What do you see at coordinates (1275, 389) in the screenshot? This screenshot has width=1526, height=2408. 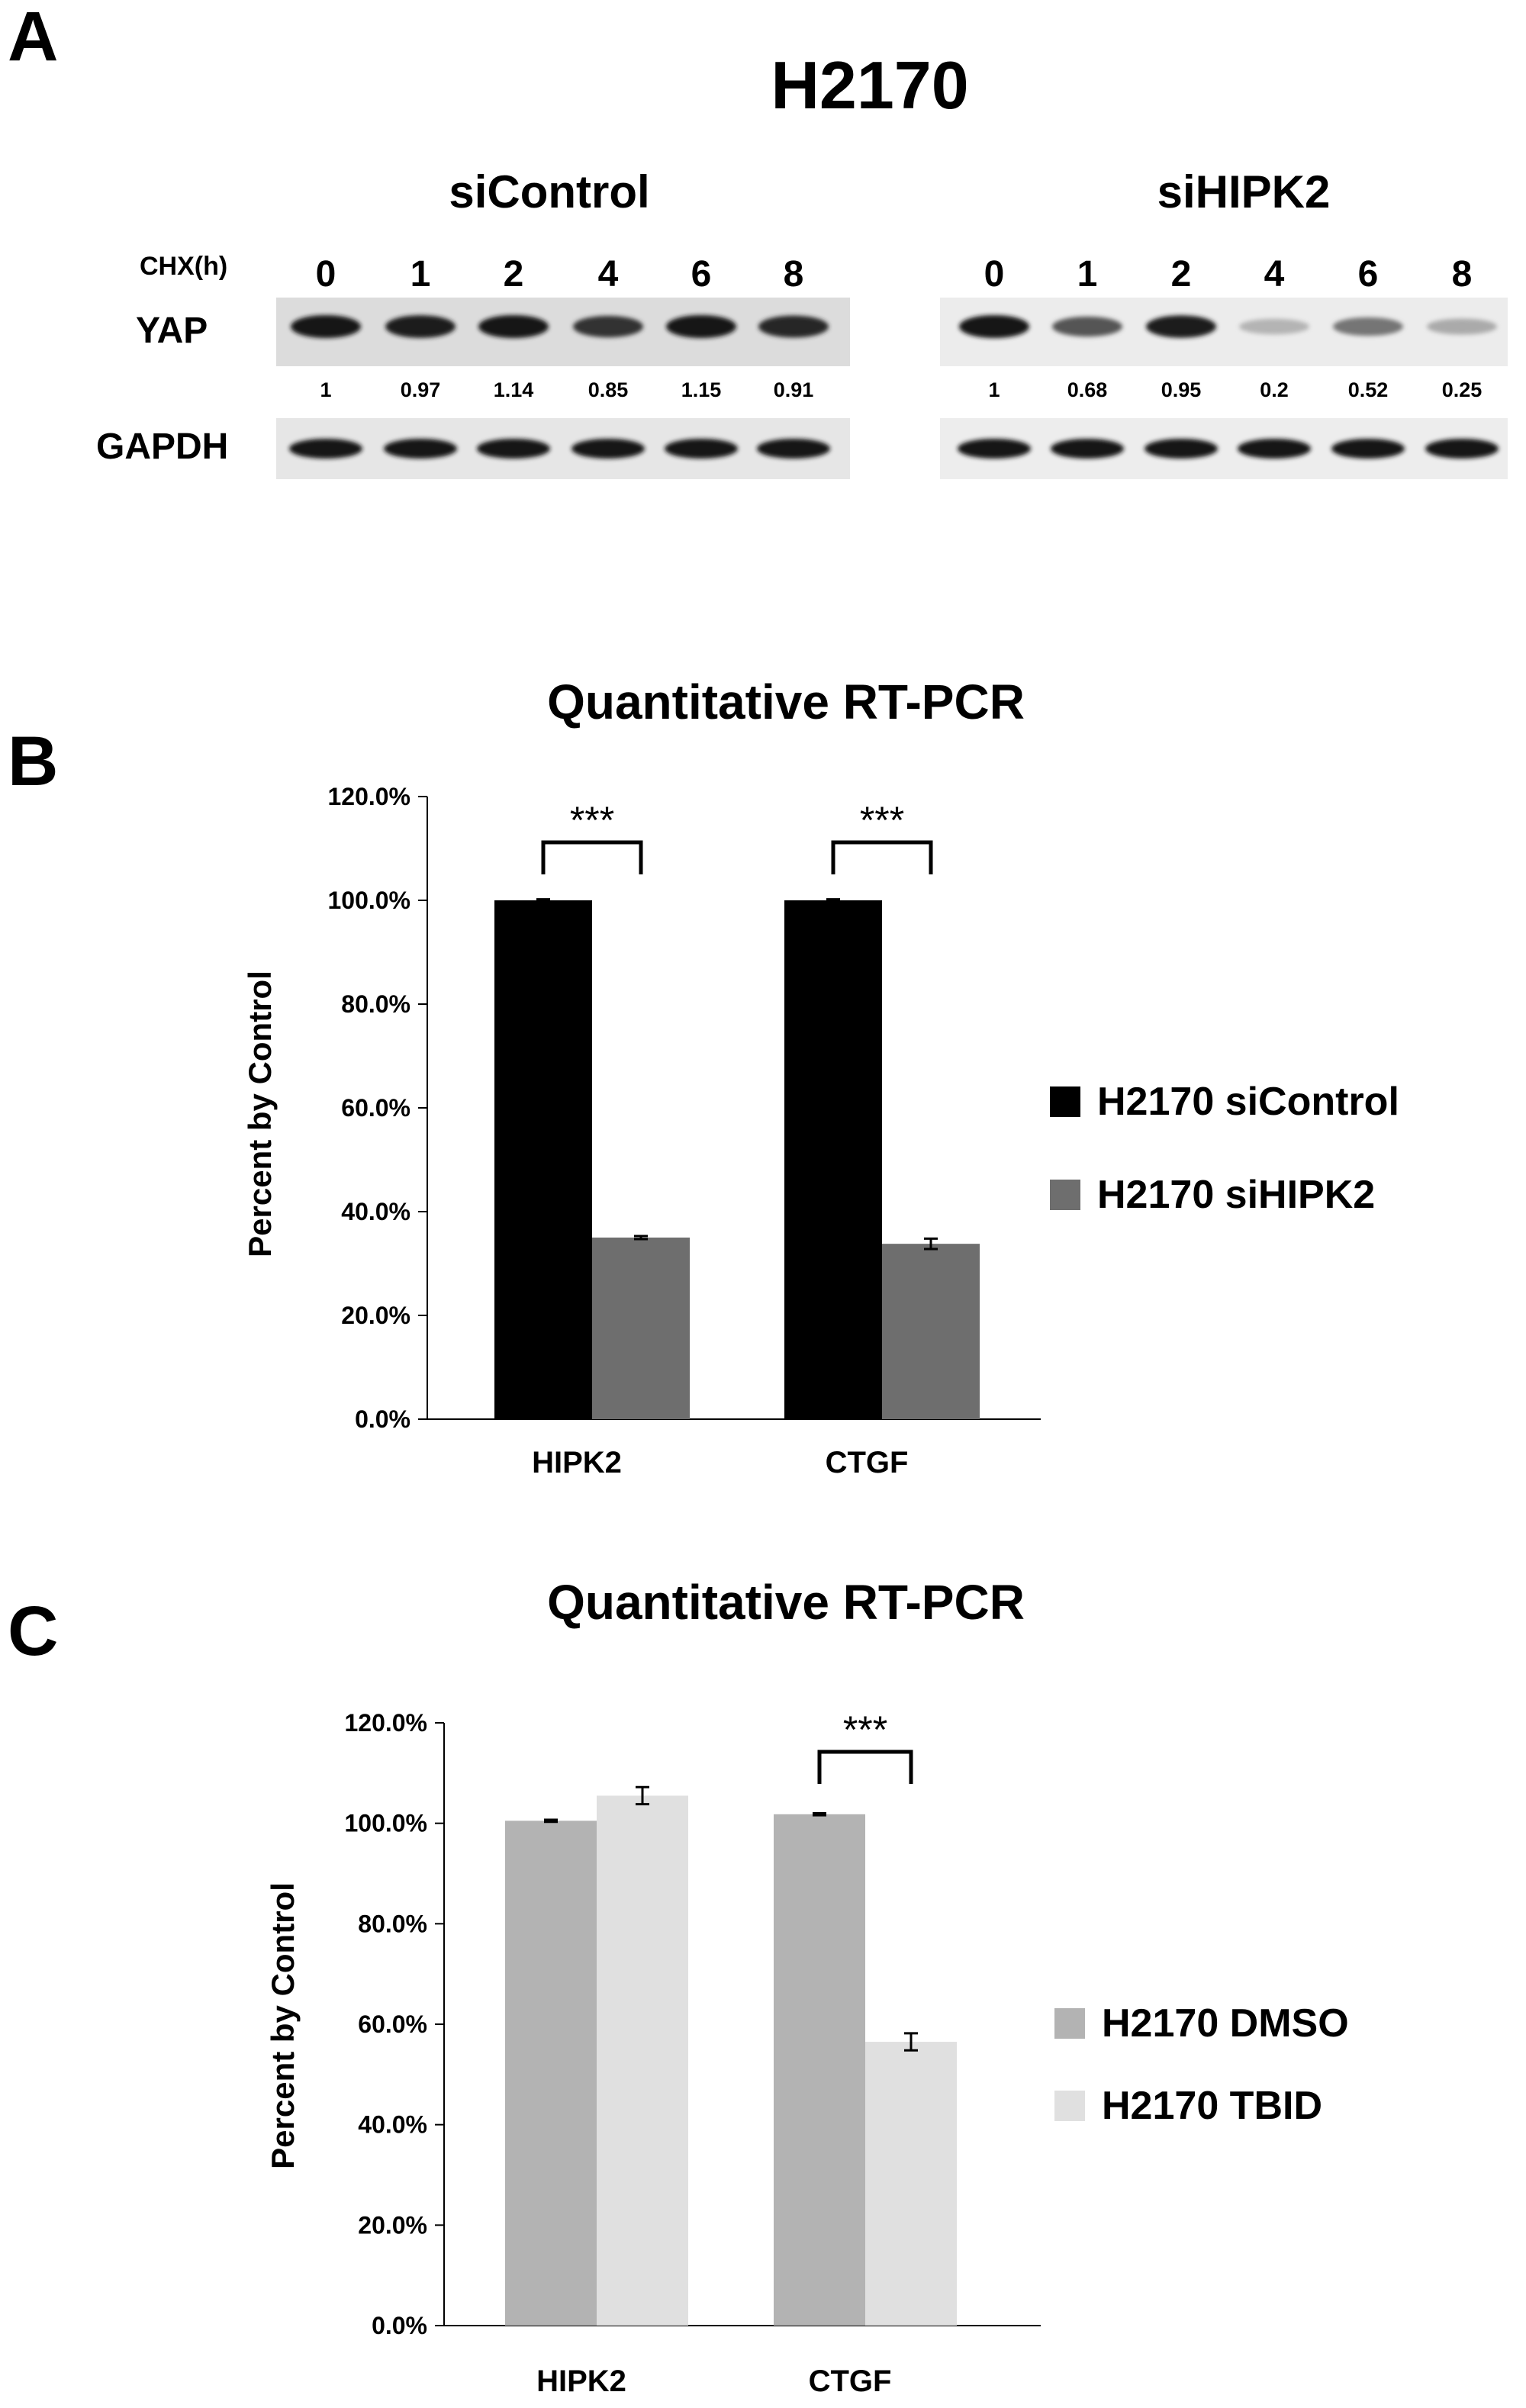 I see `yap-quant-value: 0.2` at bounding box center [1275, 389].